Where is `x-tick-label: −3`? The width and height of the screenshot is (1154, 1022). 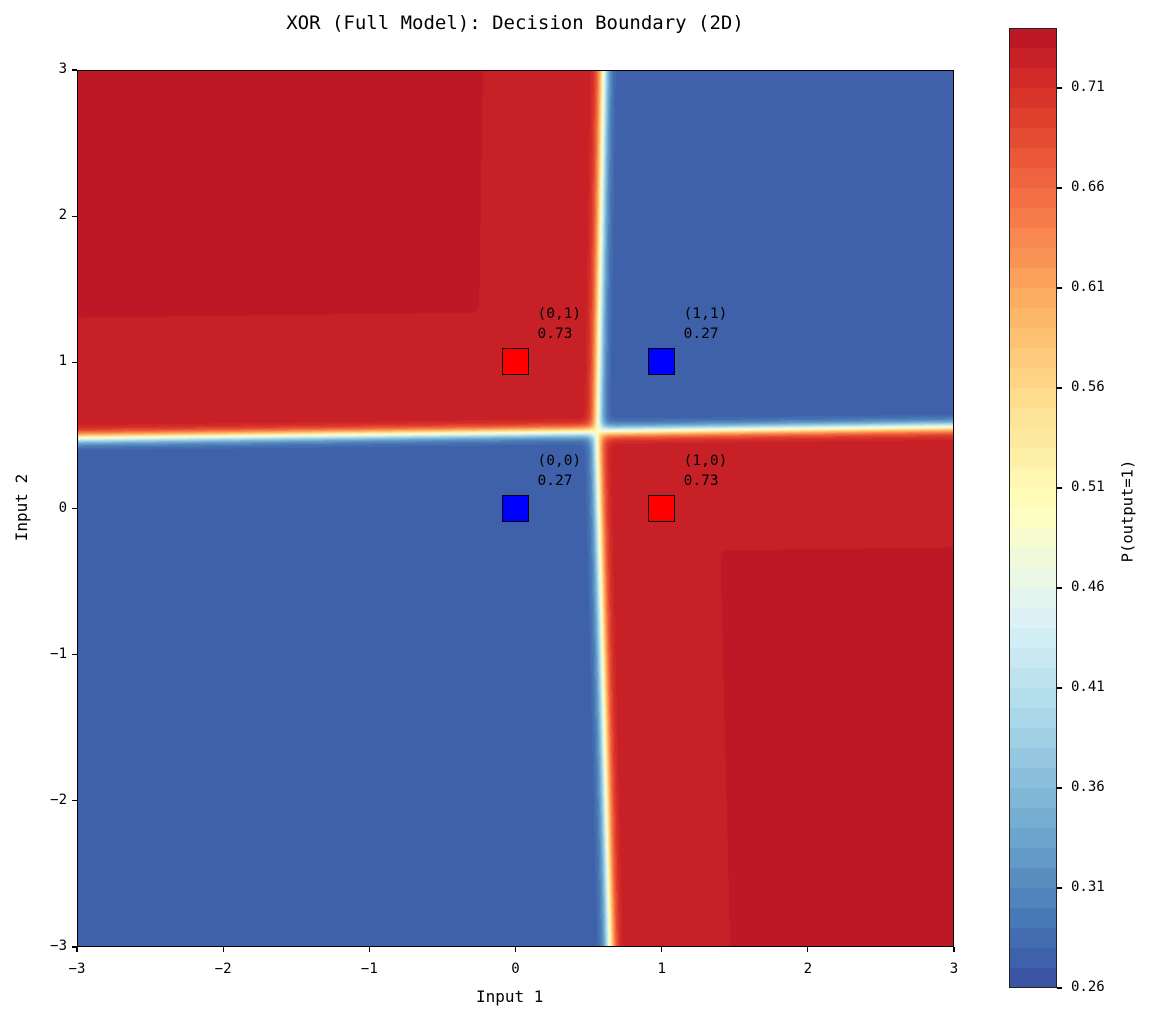
x-tick-label: −3 is located at coordinates (77, 969).